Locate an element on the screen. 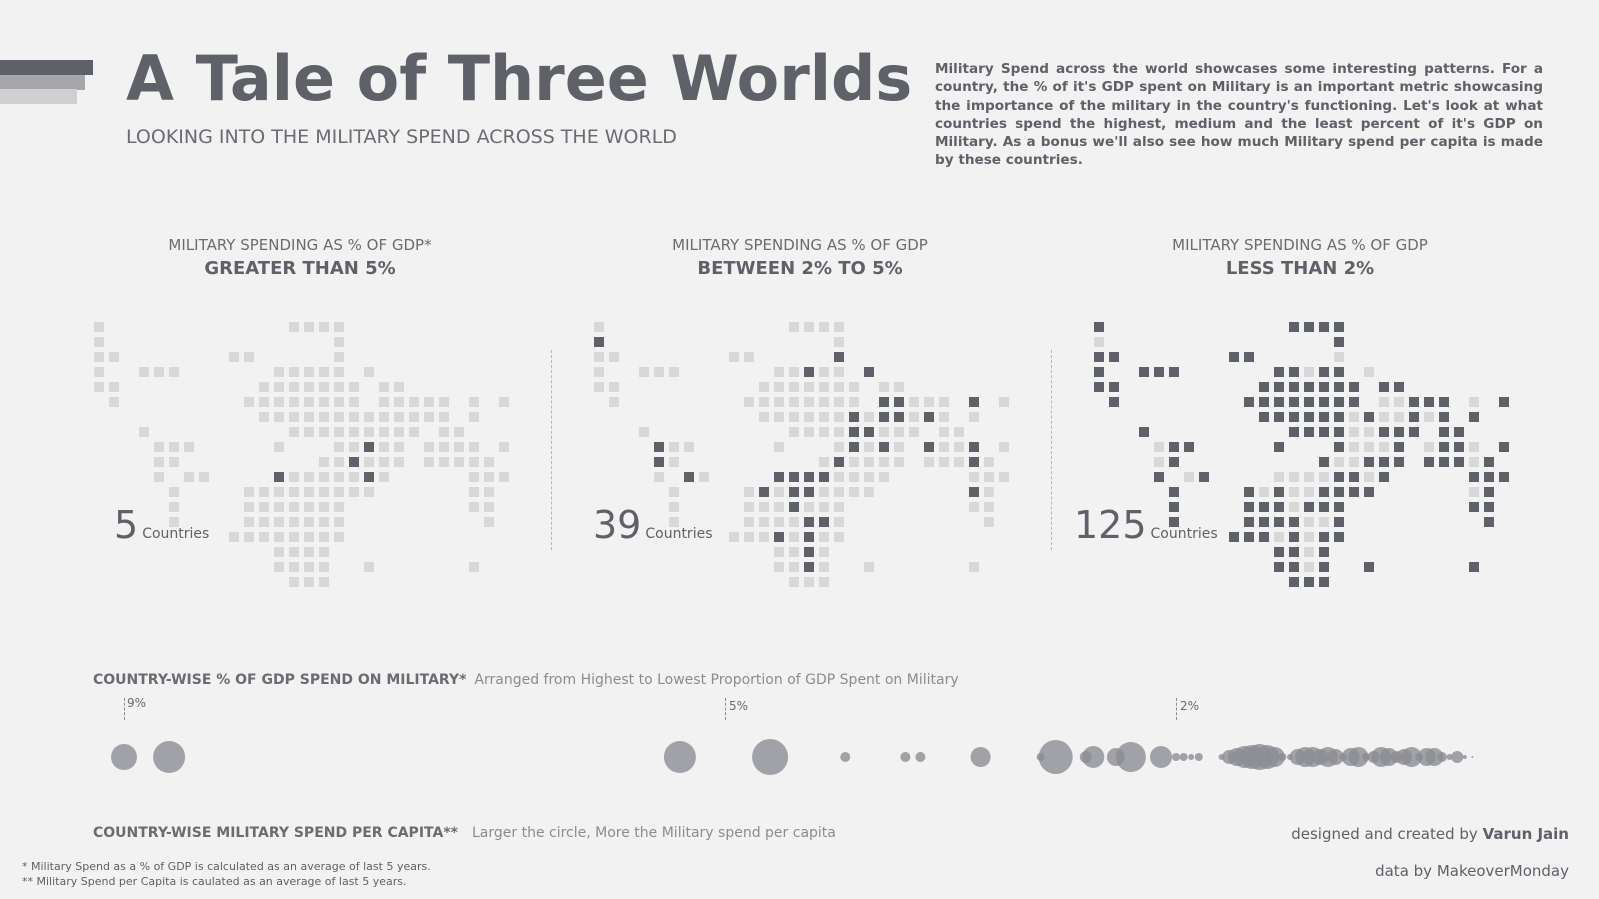  count-high: 5 Countries is located at coordinates (161, 525).